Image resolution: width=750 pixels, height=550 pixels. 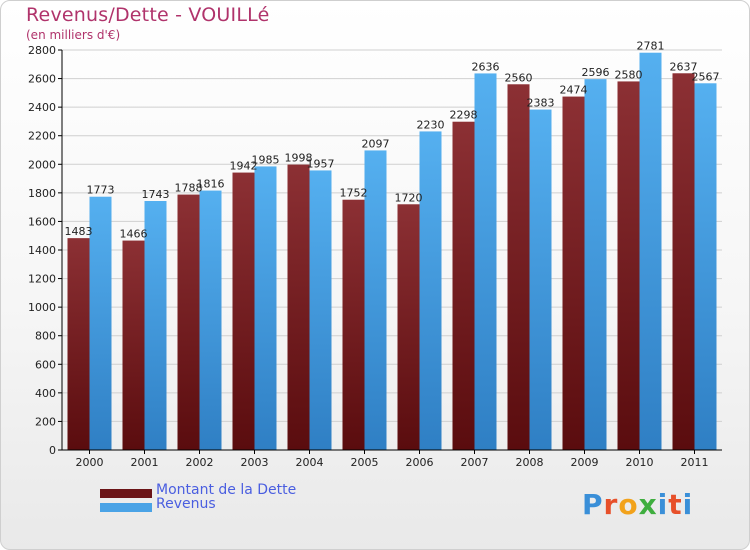 What do you see at coordinates (45, 336) in the screenshot?
I see `y-tick-label: 800` at bounding box center [45, 336].